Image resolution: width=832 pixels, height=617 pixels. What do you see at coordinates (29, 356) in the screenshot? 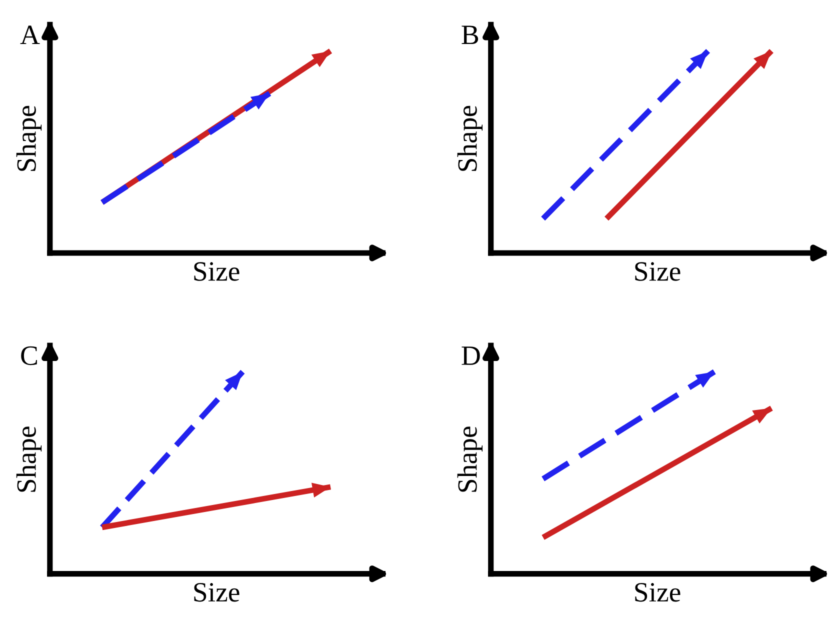
I see `chart-title: C` at bounding box center [29, 356].